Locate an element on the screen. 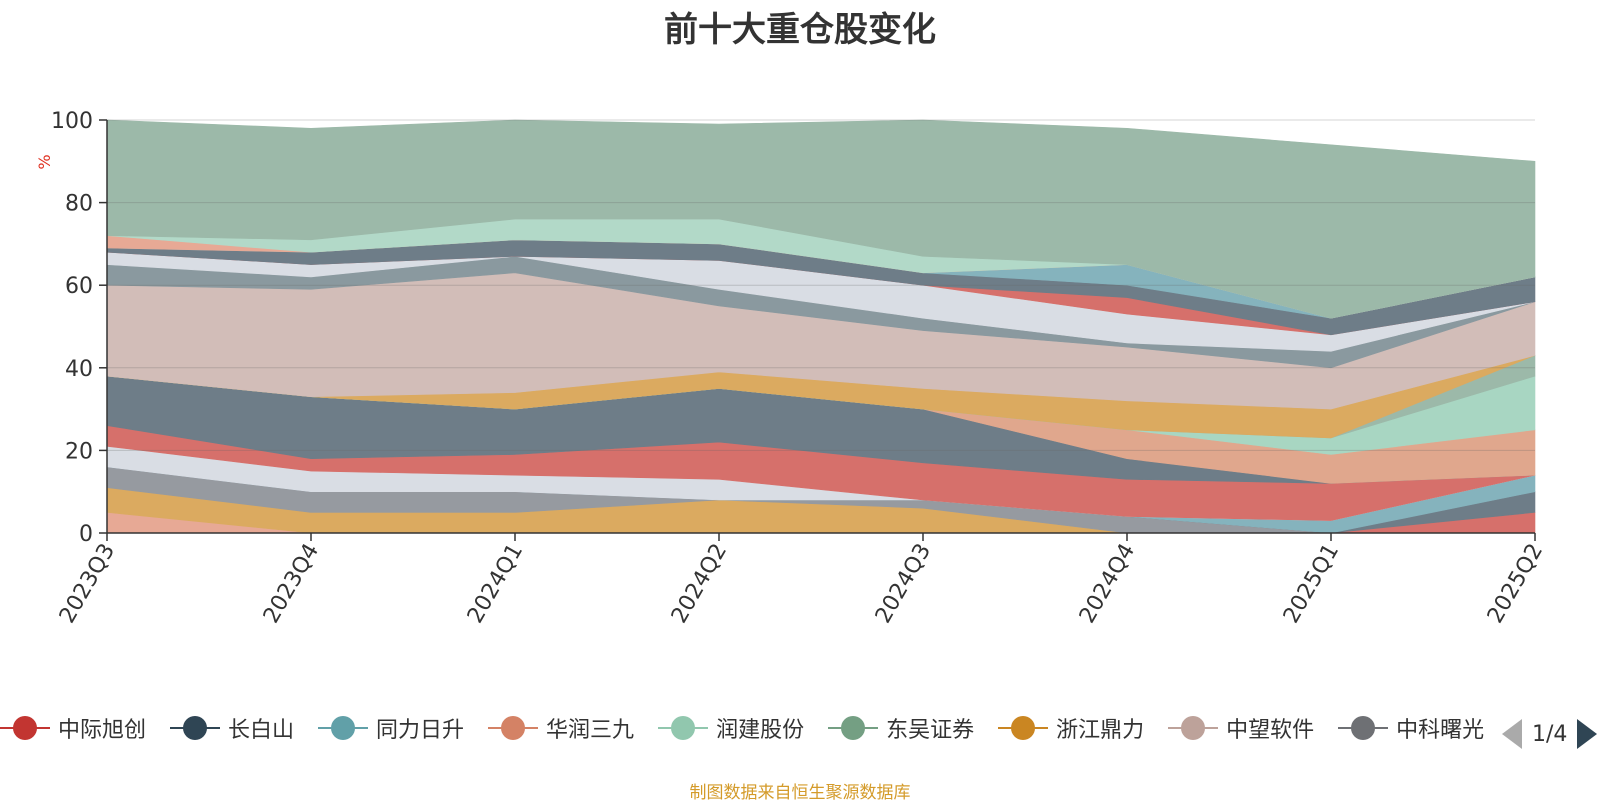  legend-item: 浙江鼎力 is located at coordinates (1071, 728).